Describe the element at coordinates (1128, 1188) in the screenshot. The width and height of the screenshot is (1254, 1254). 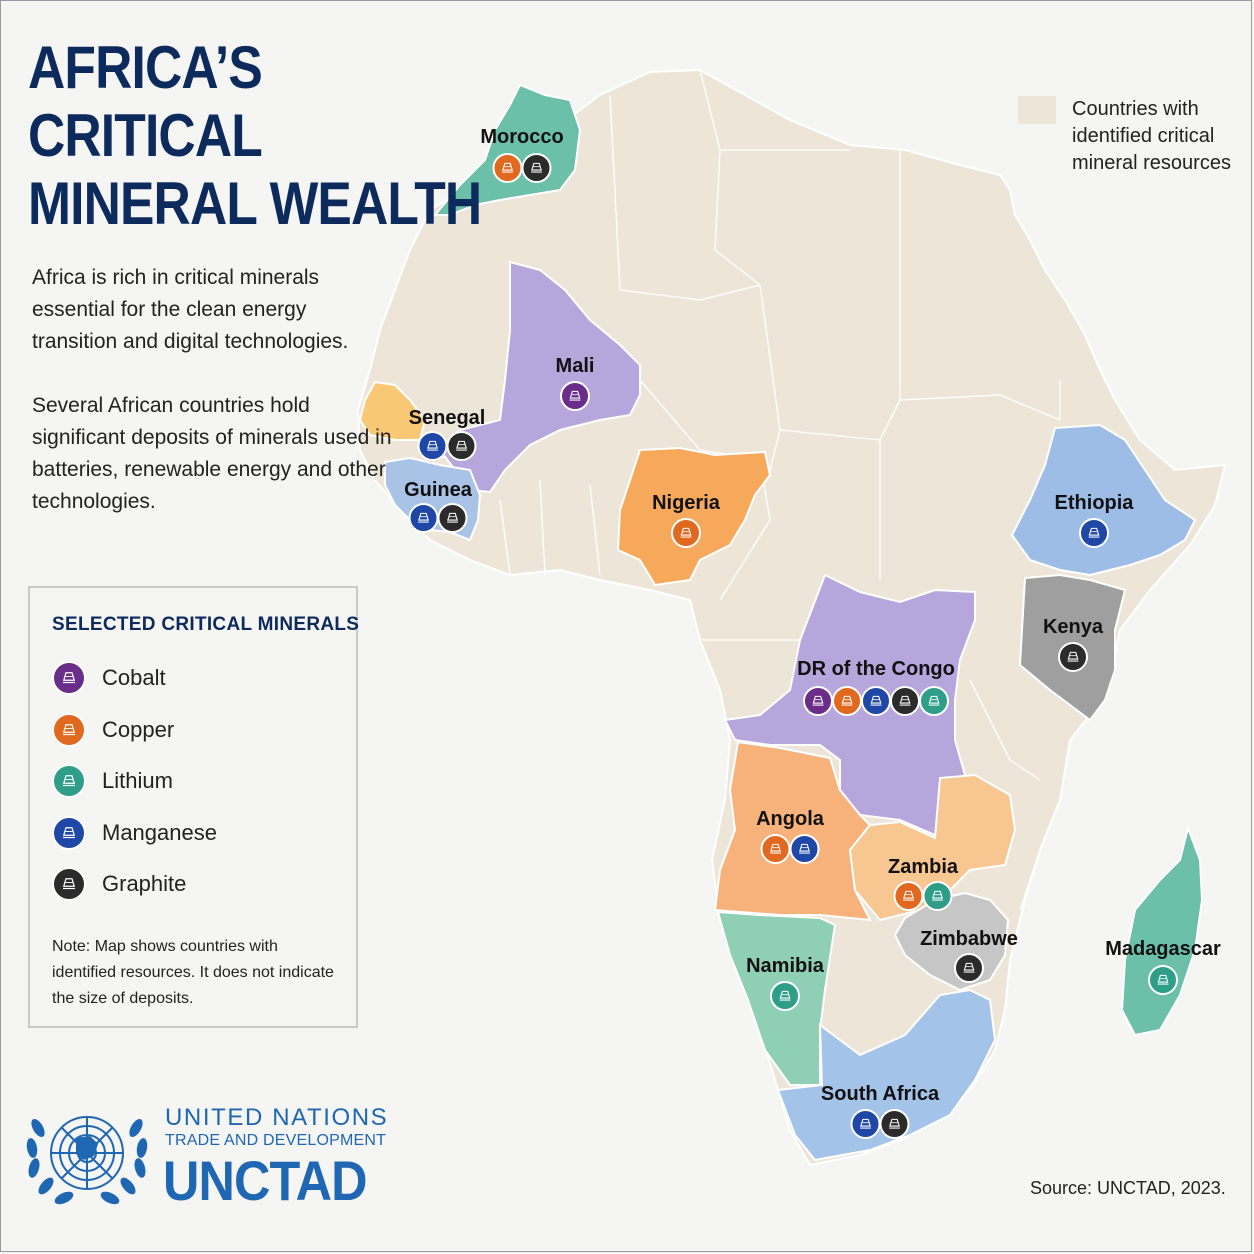
I see `source-note: Source: UNCTAD, 2023.` at that location.